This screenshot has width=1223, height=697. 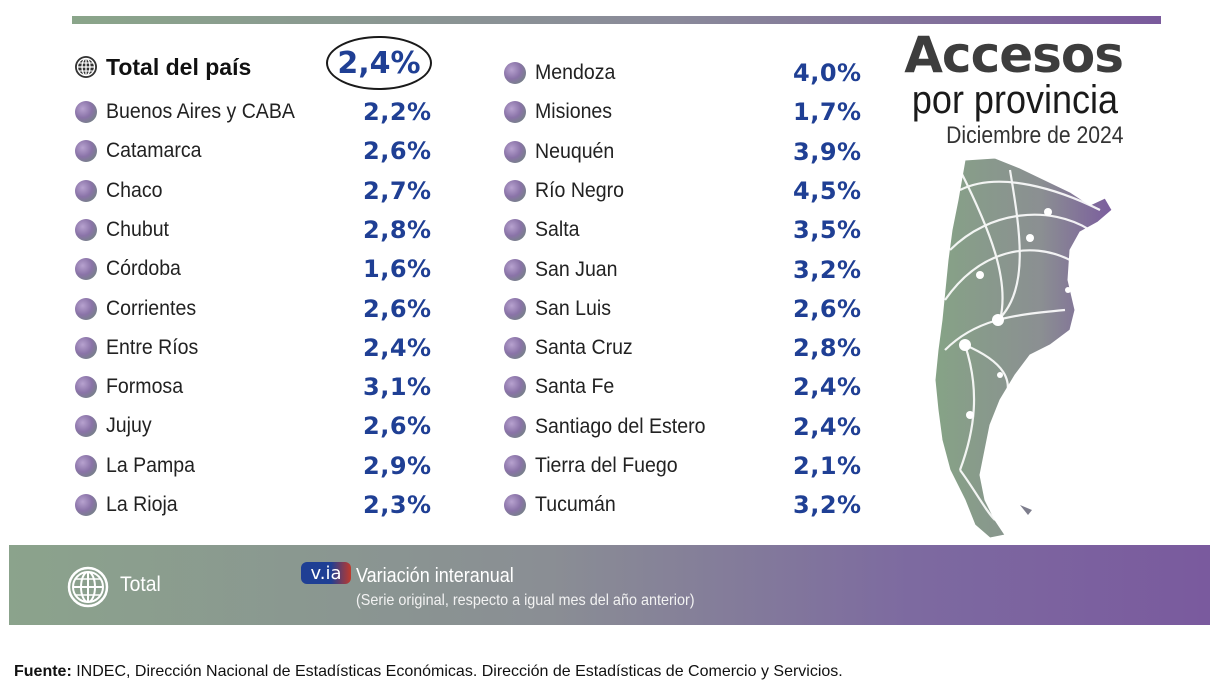 I want to click on province-value: 3,9%, so click(x=827, y=151).